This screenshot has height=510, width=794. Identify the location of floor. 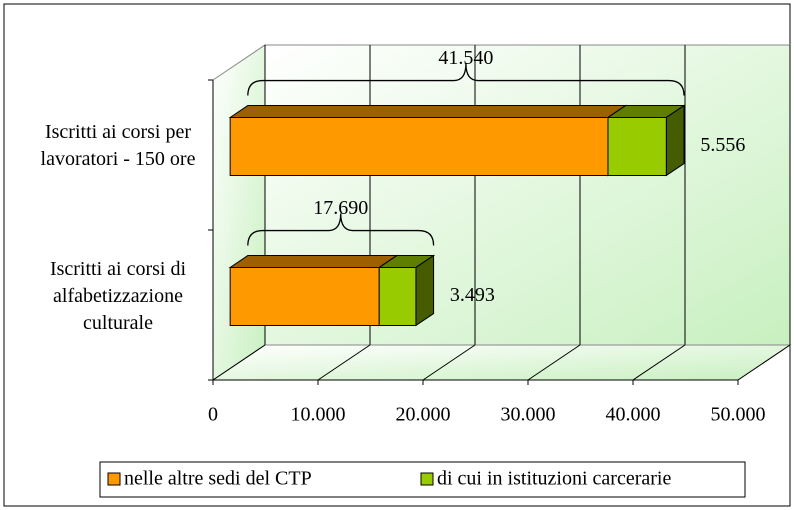
(501, 362).